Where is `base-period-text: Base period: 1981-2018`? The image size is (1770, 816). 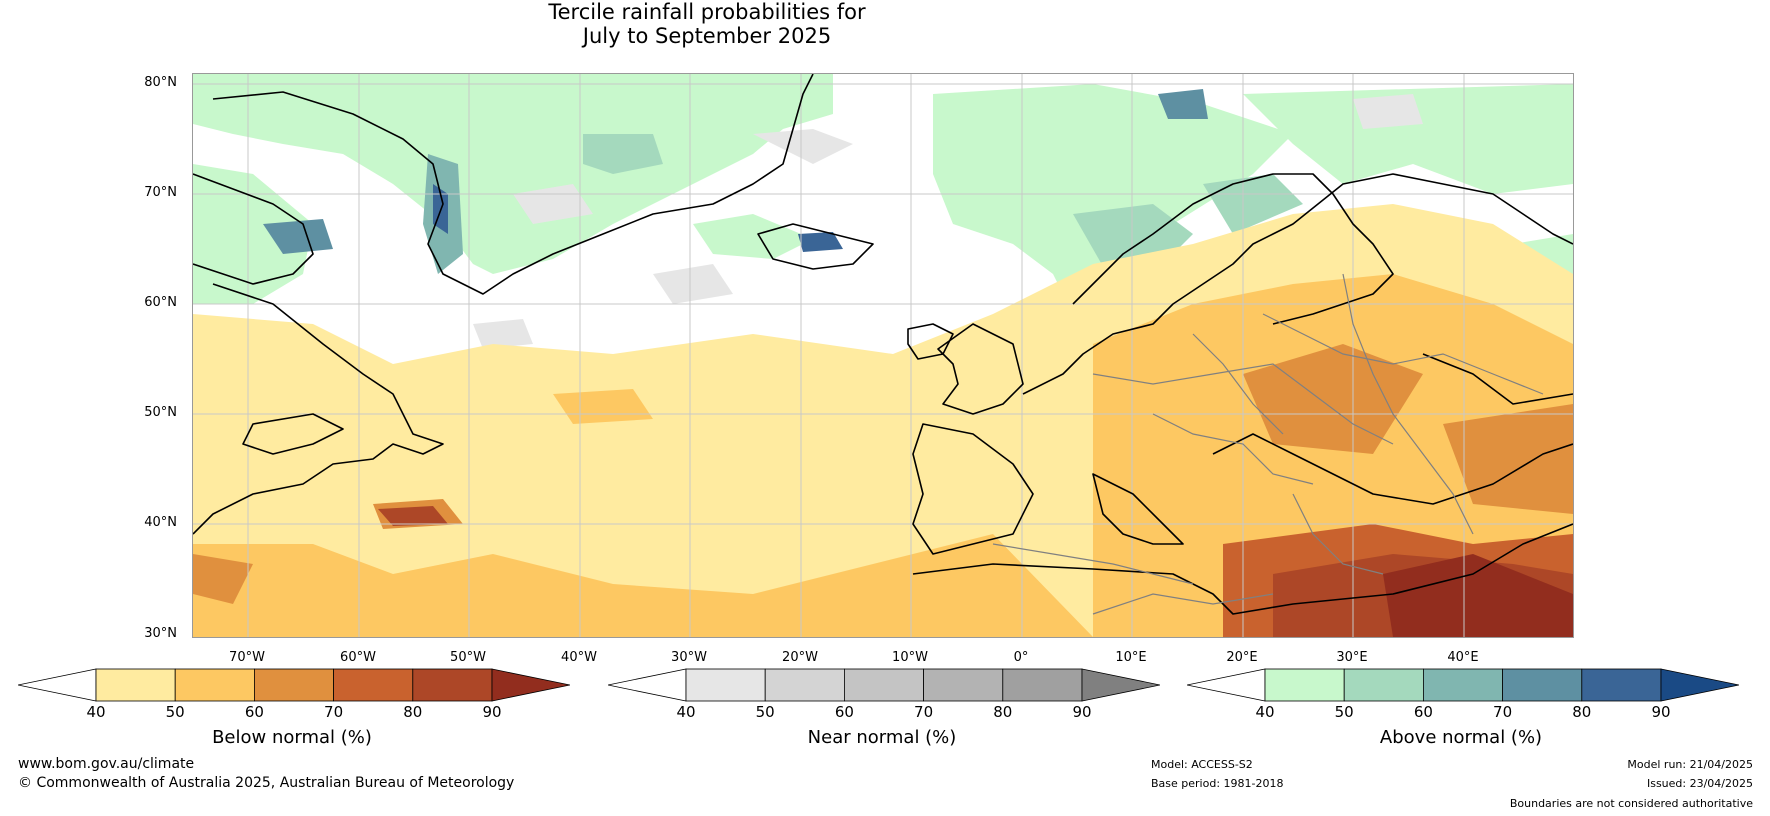 base-period-text: Base period: 1981-2018 is located at coordinates (1217, 783).